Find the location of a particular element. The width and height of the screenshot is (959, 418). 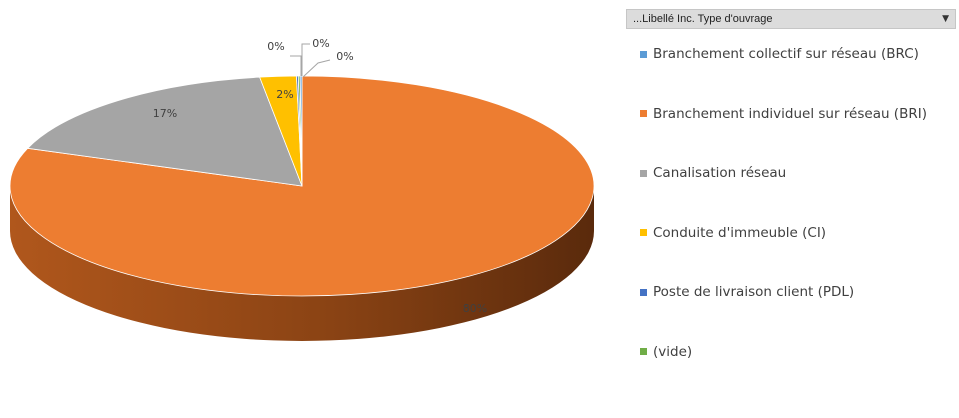

field-filter-button: ...Libellé Inc. Type d'ouvrage ▼ is located at coordinates (791, 19).